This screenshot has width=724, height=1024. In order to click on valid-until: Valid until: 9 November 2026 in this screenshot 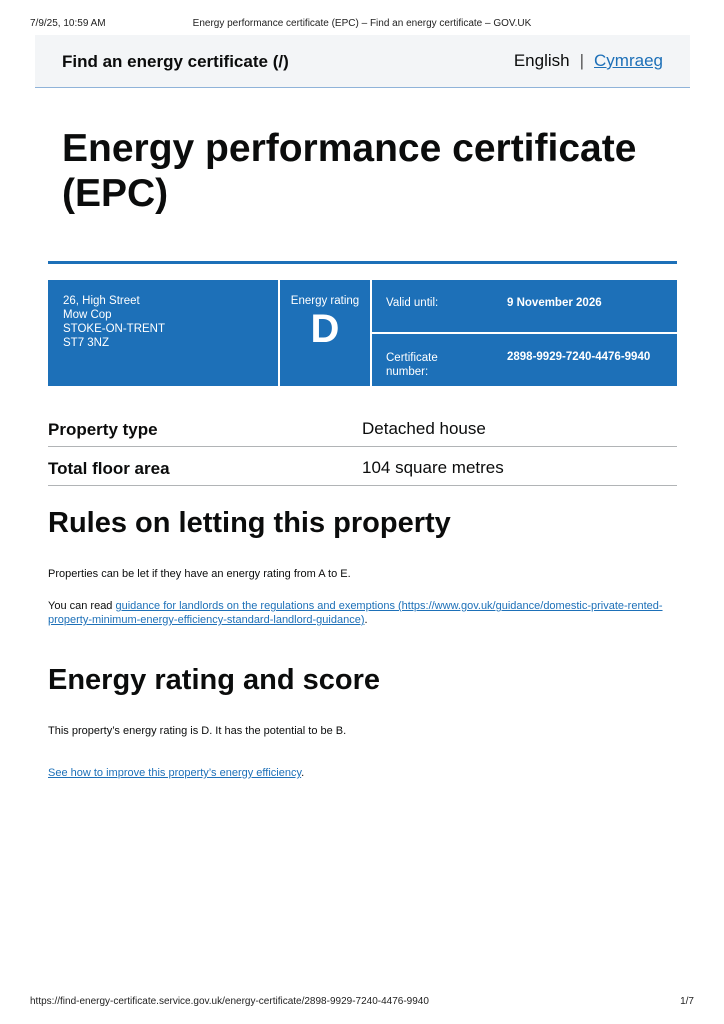, I will do `click(524, 306)`.